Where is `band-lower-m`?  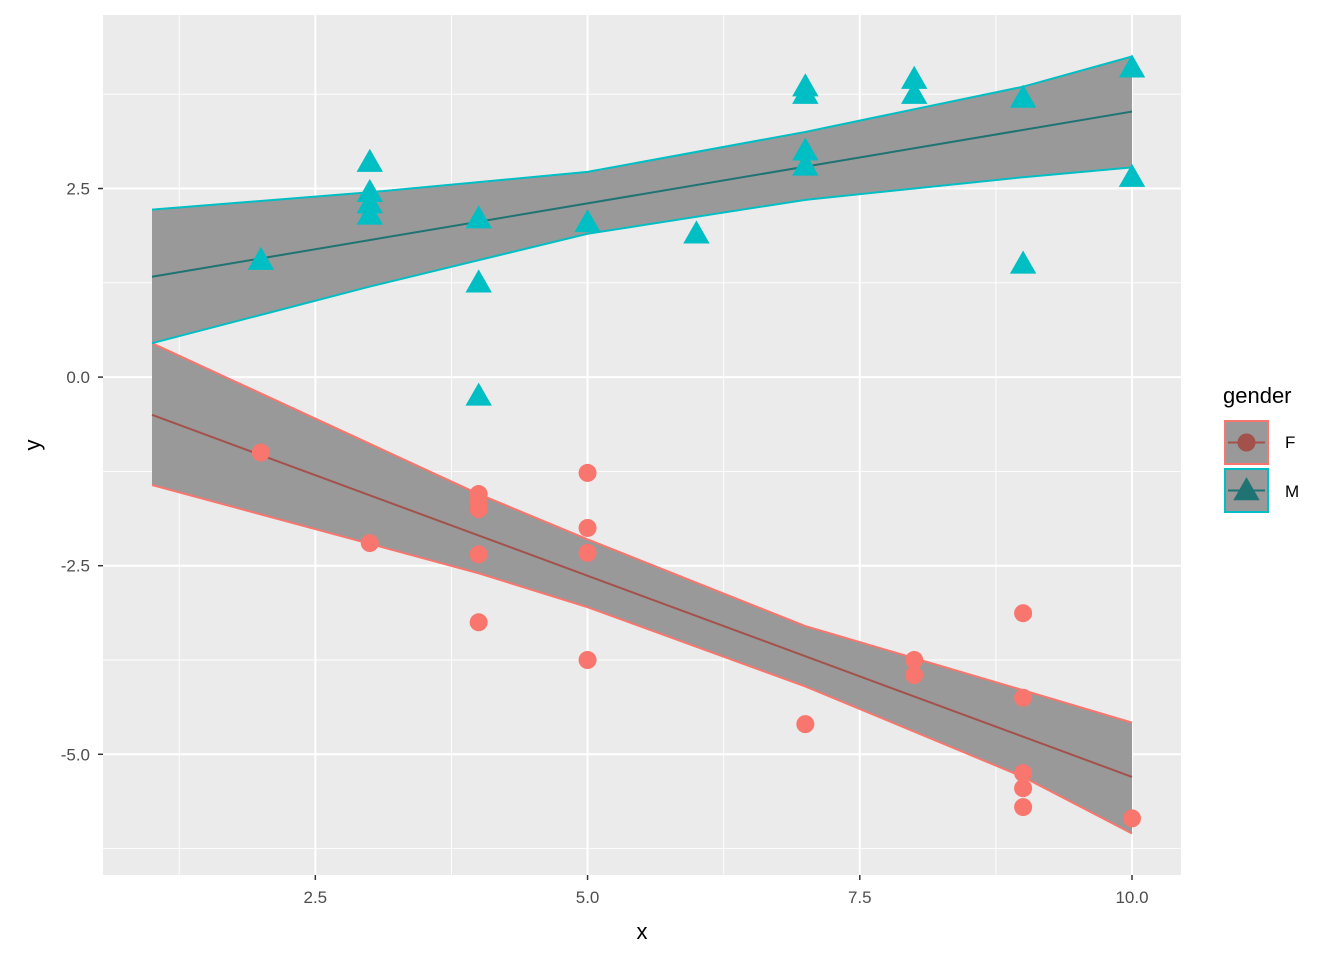
band-lower-m is located at coordinates (642, 255).